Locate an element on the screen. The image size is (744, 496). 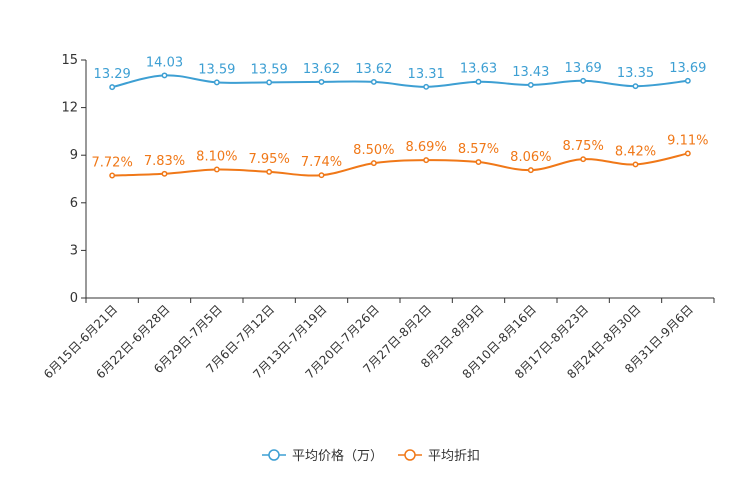
data-label: 14.03 is located at coordinates (164, 62).